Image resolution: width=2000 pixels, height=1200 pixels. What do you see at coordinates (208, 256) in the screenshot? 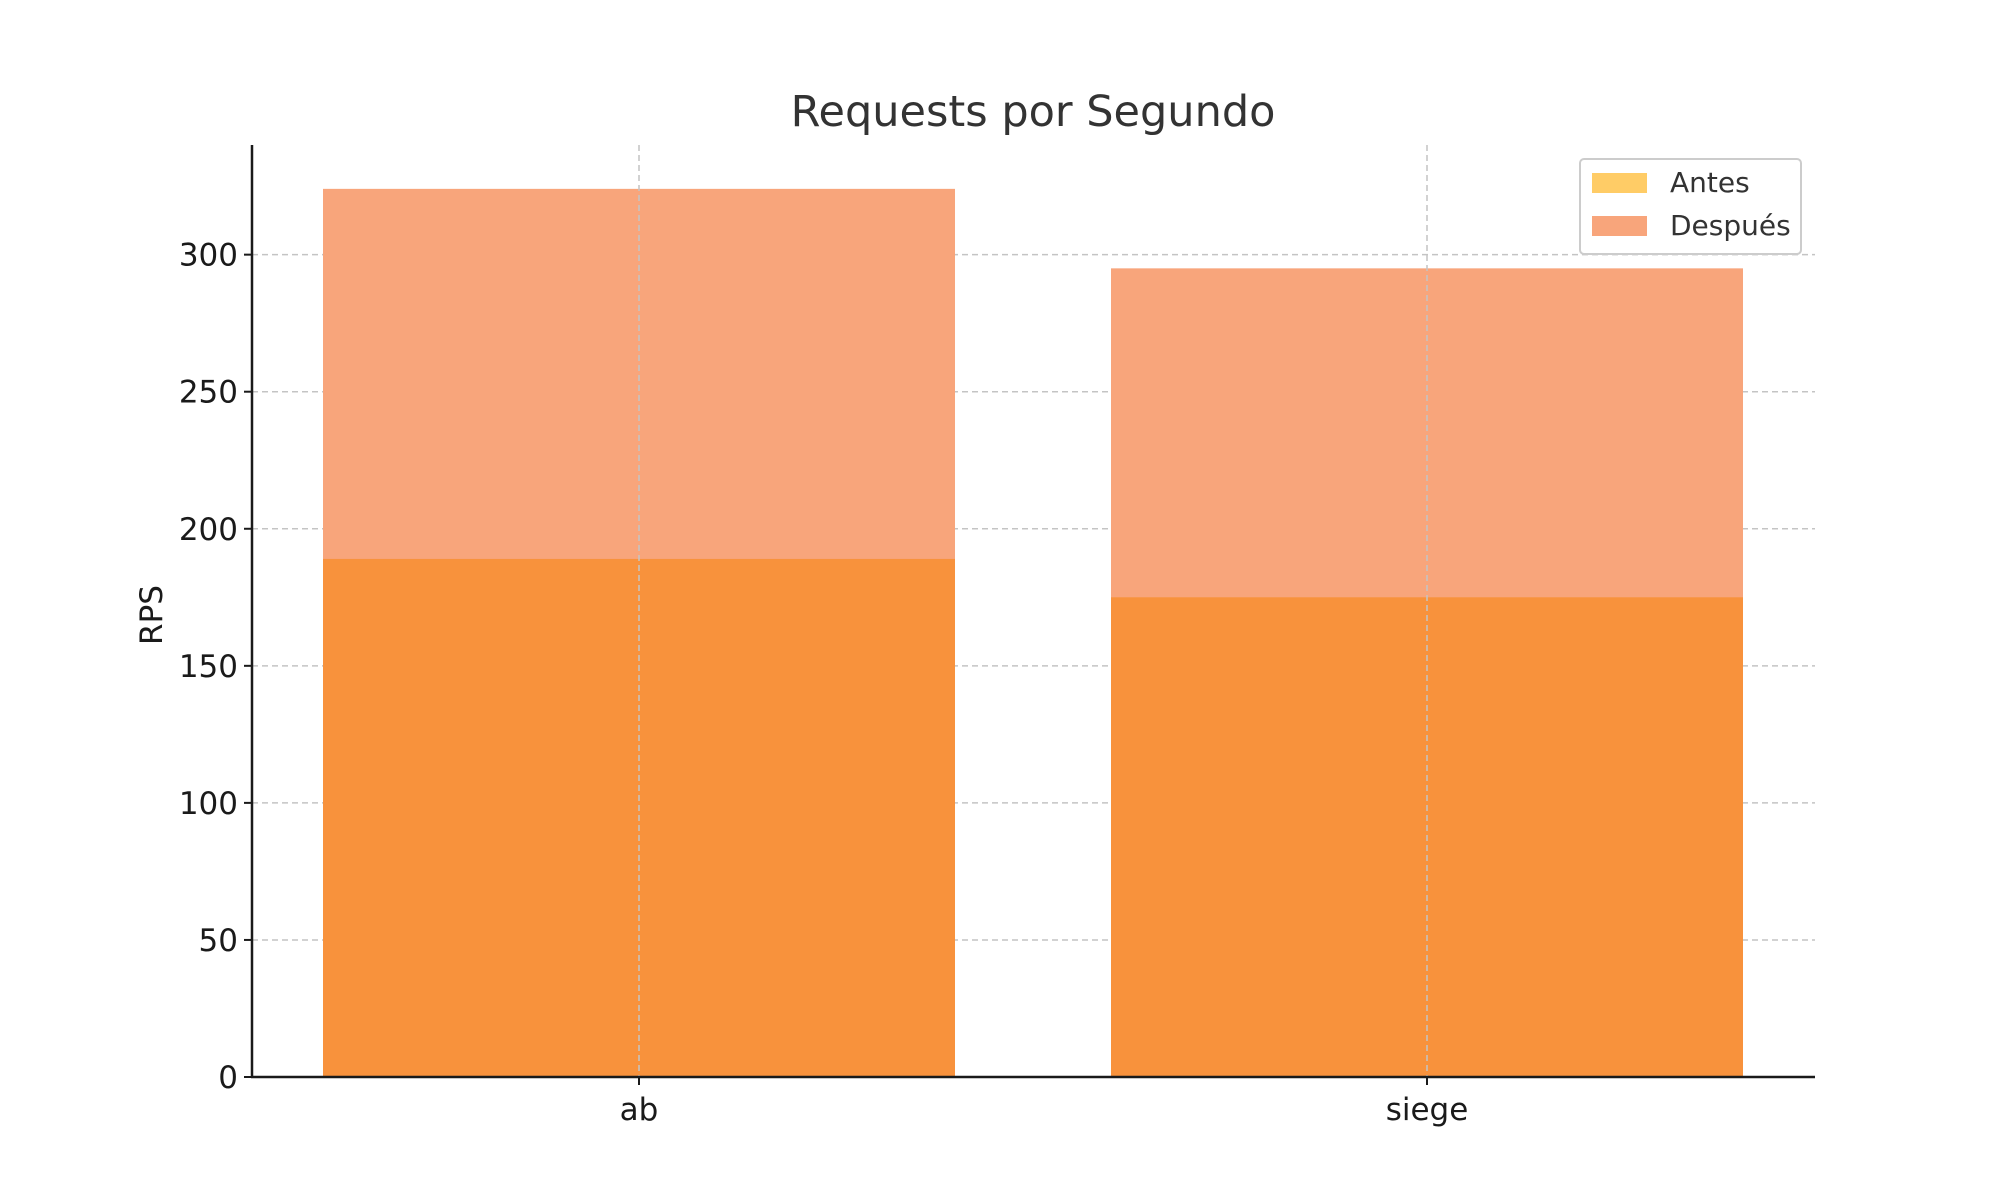
I see `y-tick-label: 300` at bounding box center [208, 256].